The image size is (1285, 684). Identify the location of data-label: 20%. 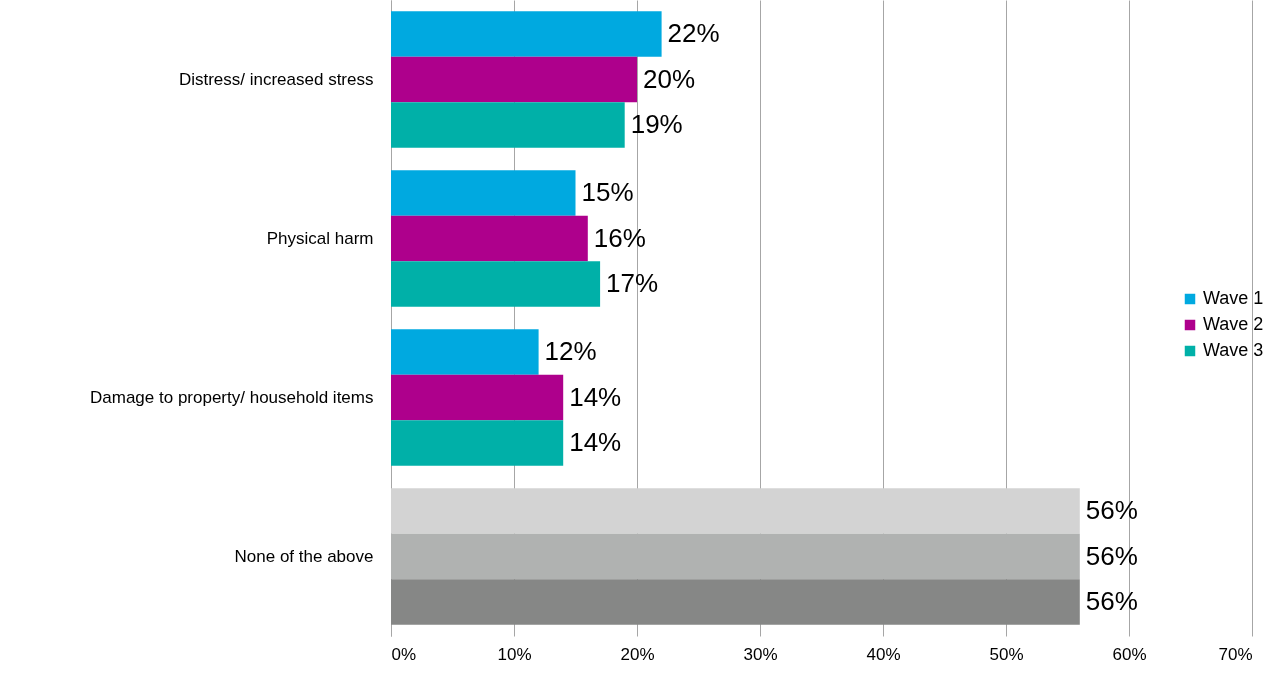
(669, 78).